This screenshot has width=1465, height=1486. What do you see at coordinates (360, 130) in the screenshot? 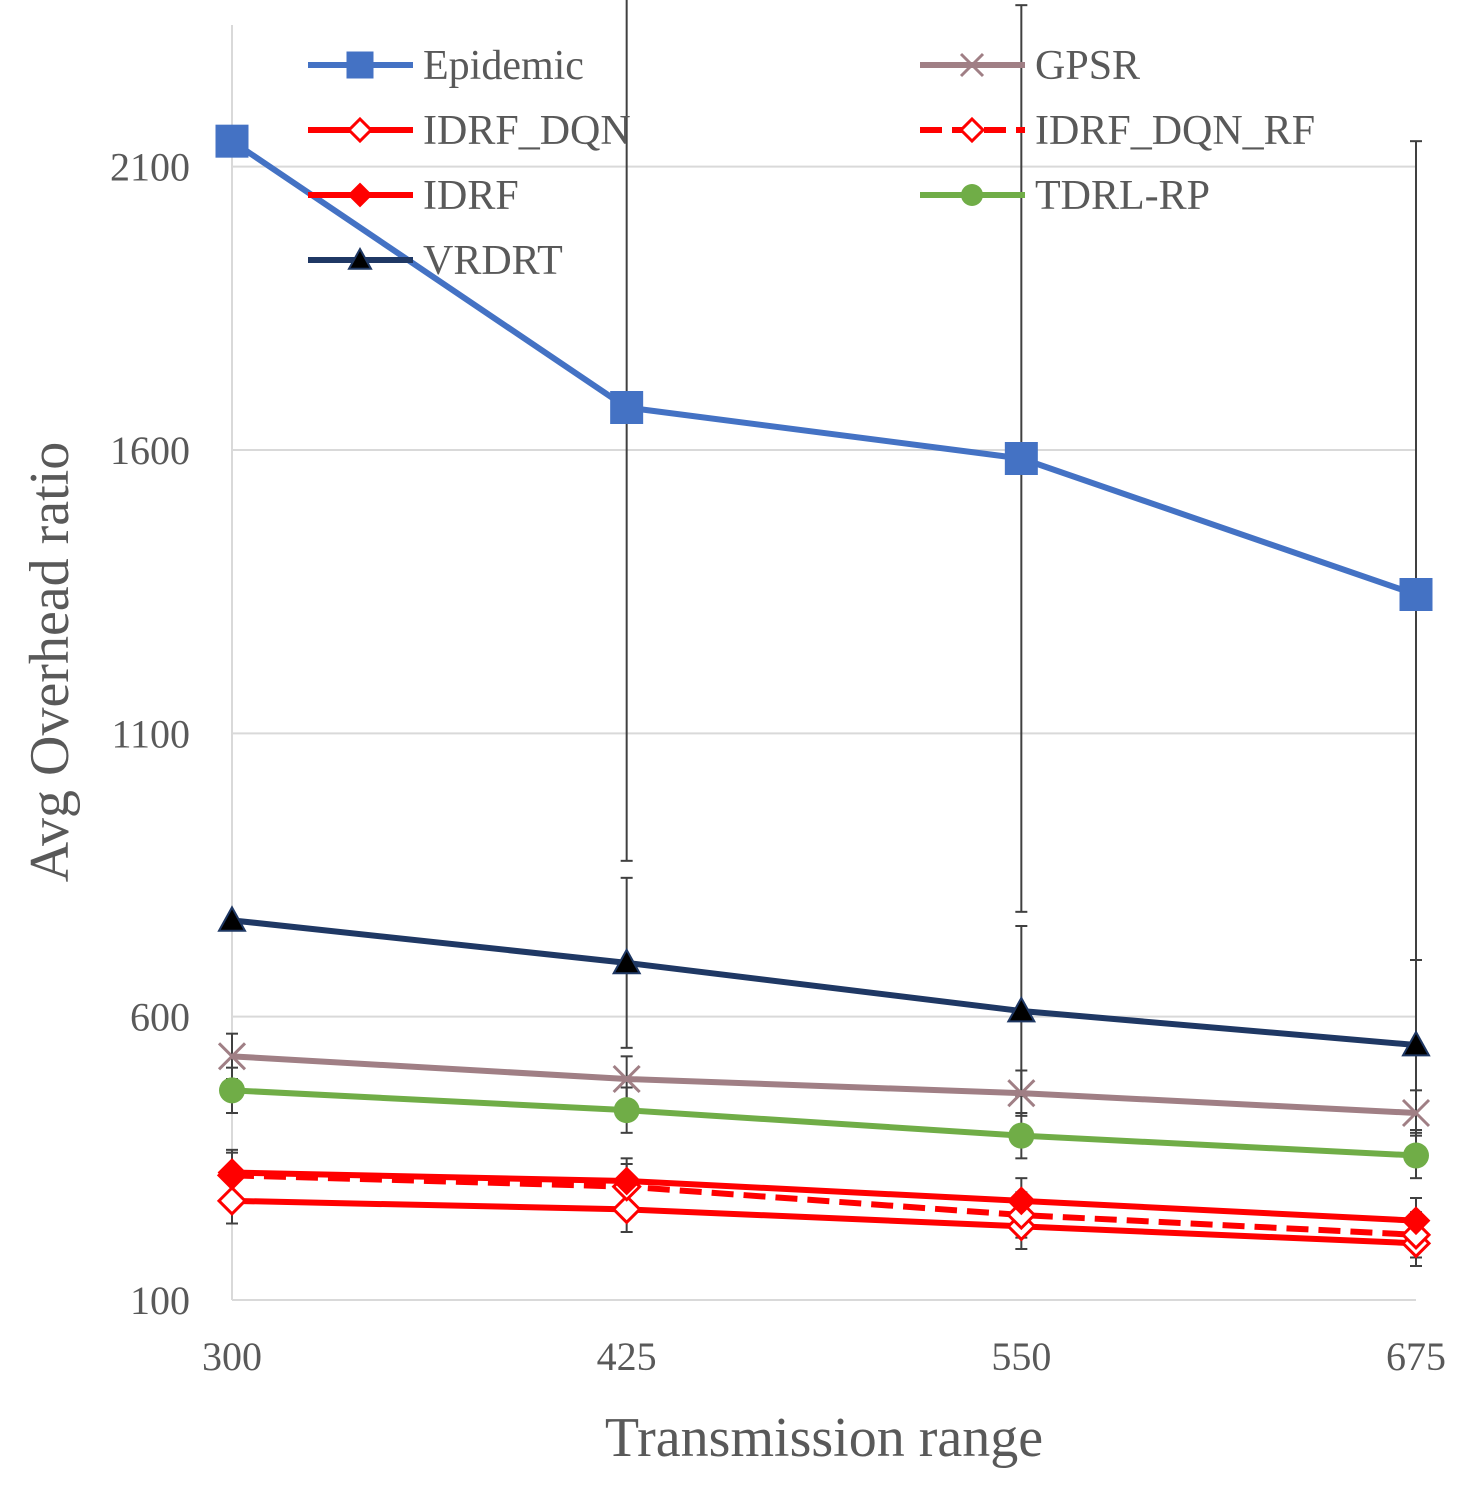
I see `legend-marker-idrf-dqn` at bounding box center [360, 130].